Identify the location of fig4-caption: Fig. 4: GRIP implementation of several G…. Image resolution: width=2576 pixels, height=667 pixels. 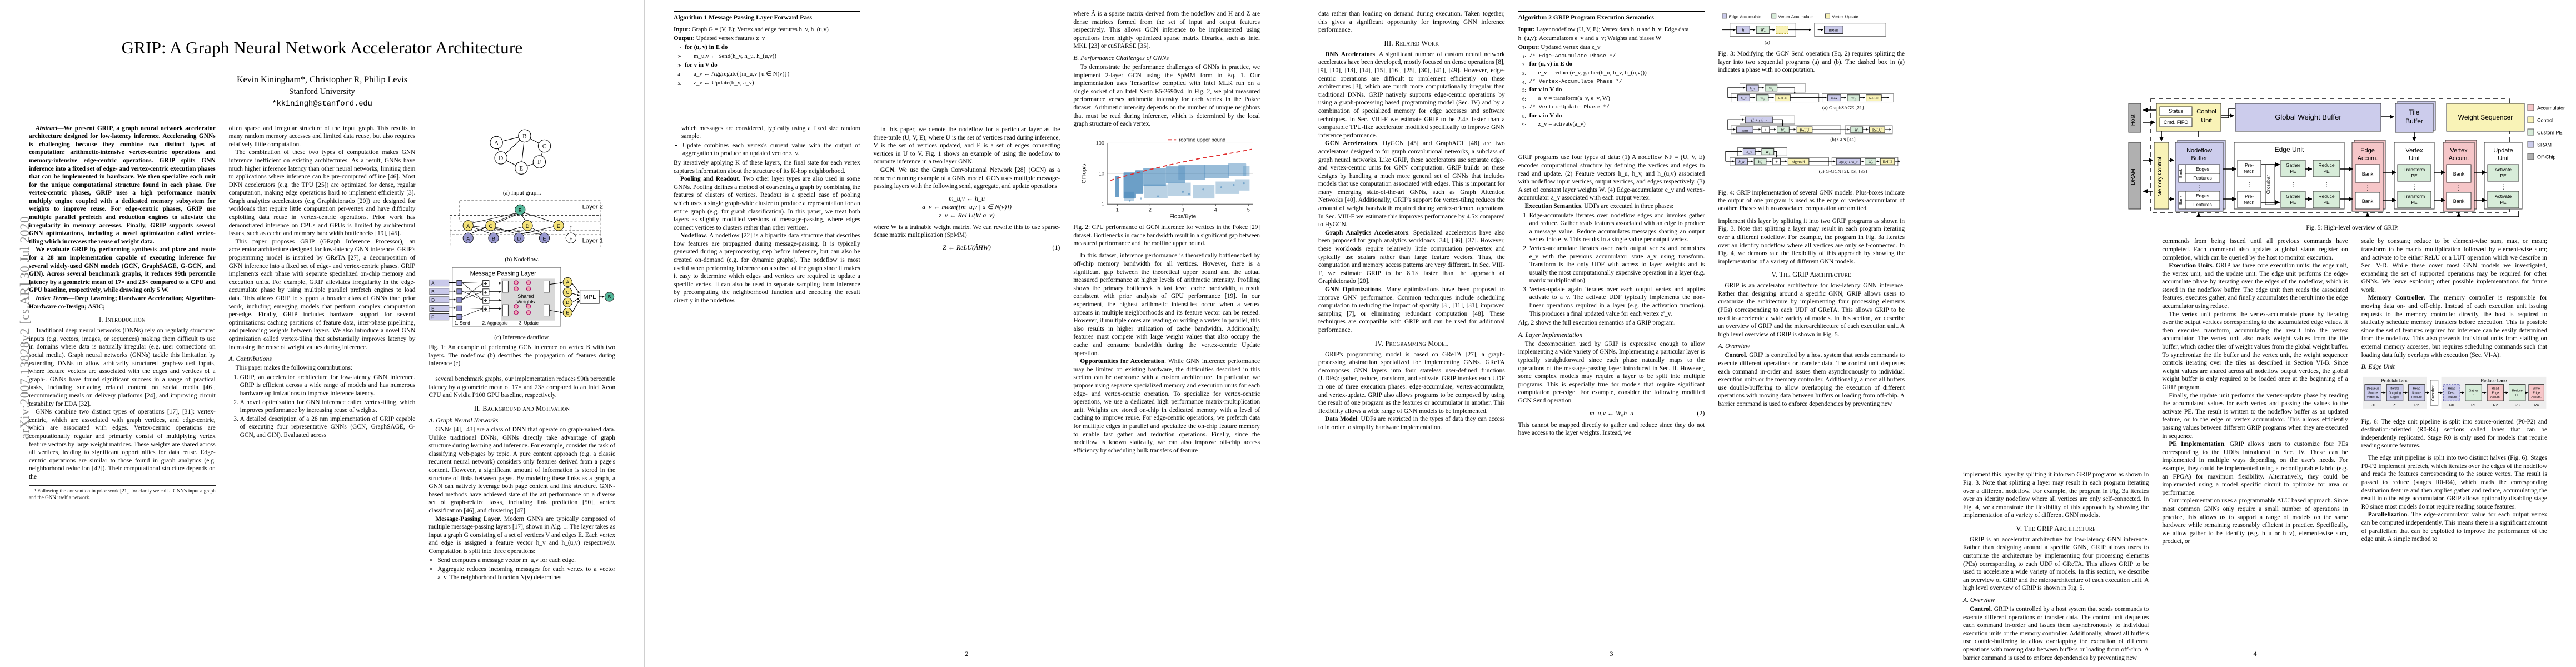
(1811, 200).